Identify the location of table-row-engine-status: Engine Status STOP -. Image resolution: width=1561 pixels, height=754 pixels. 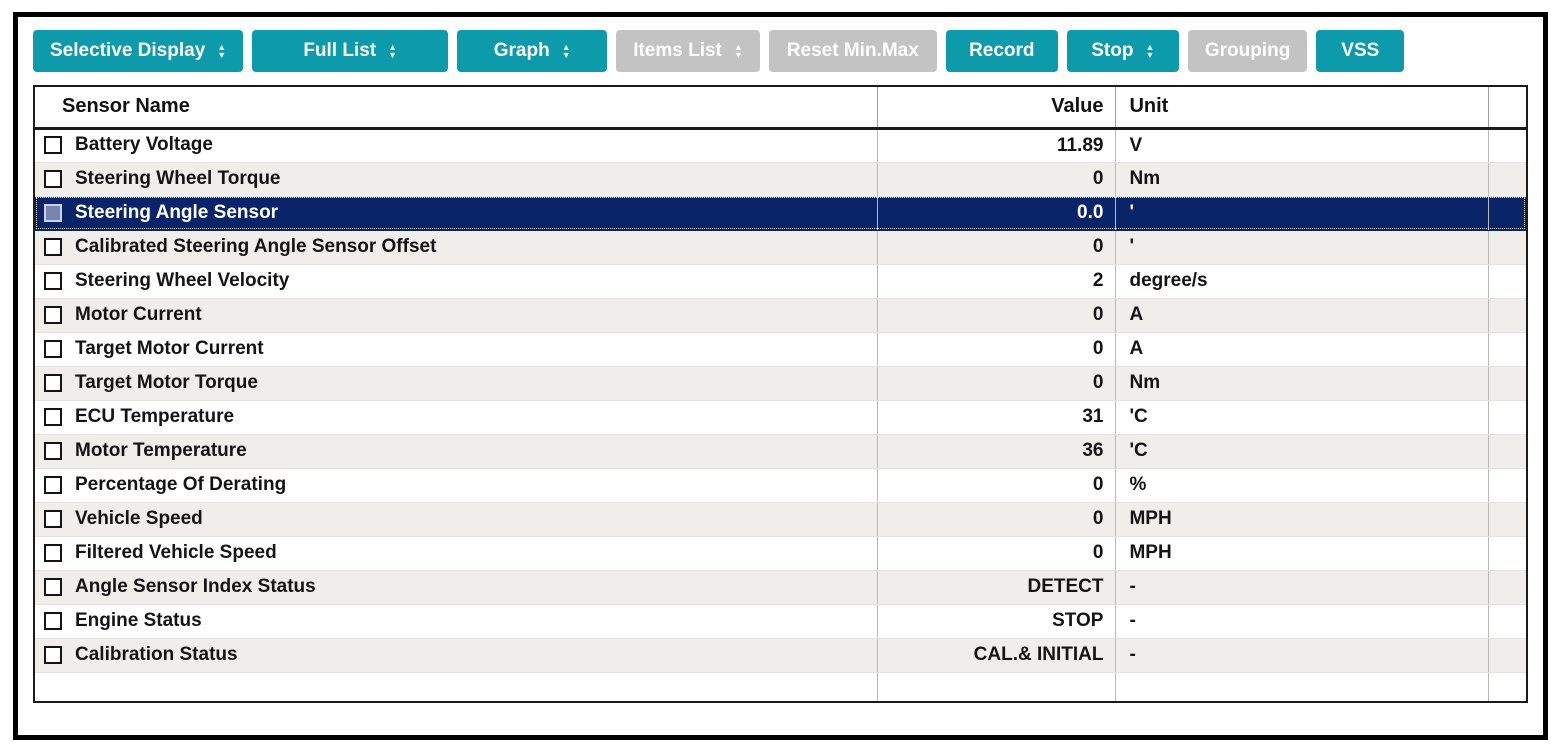
(780, 621).